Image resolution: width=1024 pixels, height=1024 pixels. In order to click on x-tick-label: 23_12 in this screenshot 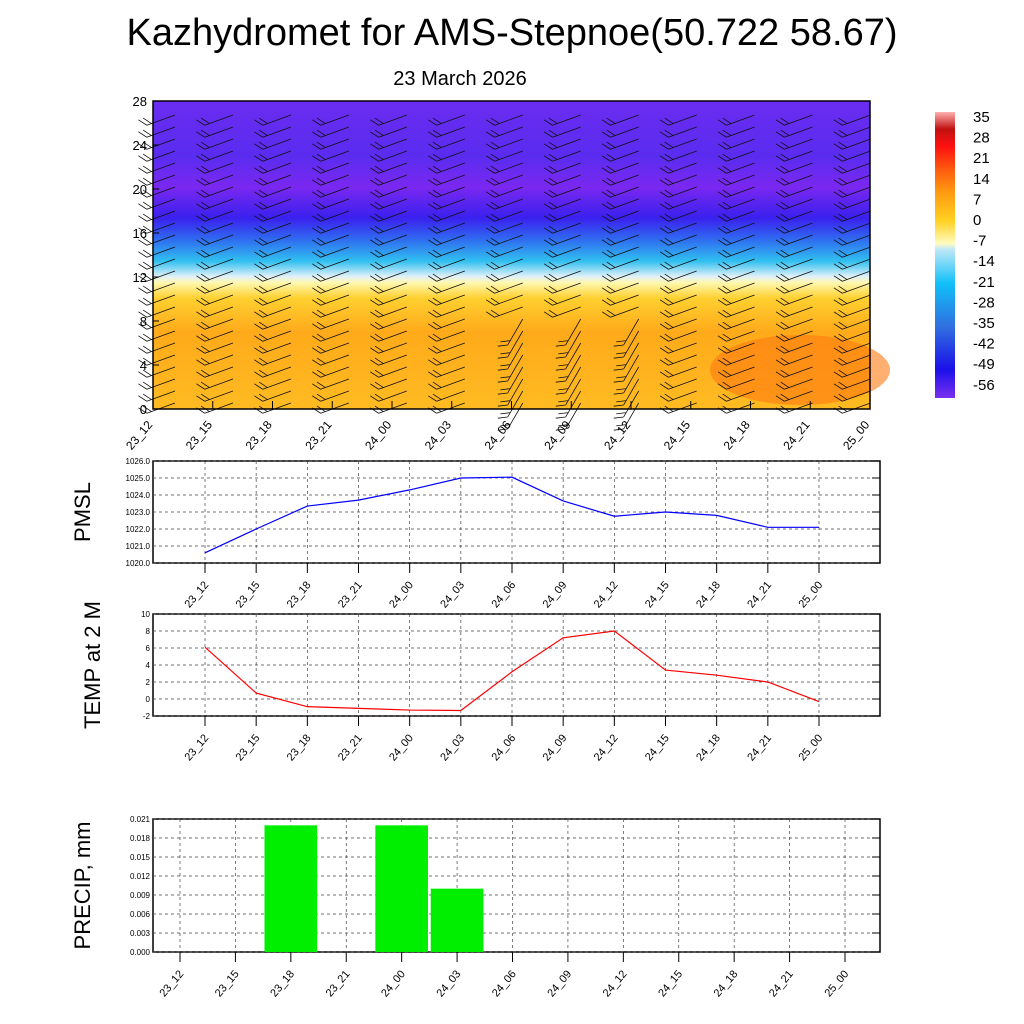, I will do `click(139, 435)`.